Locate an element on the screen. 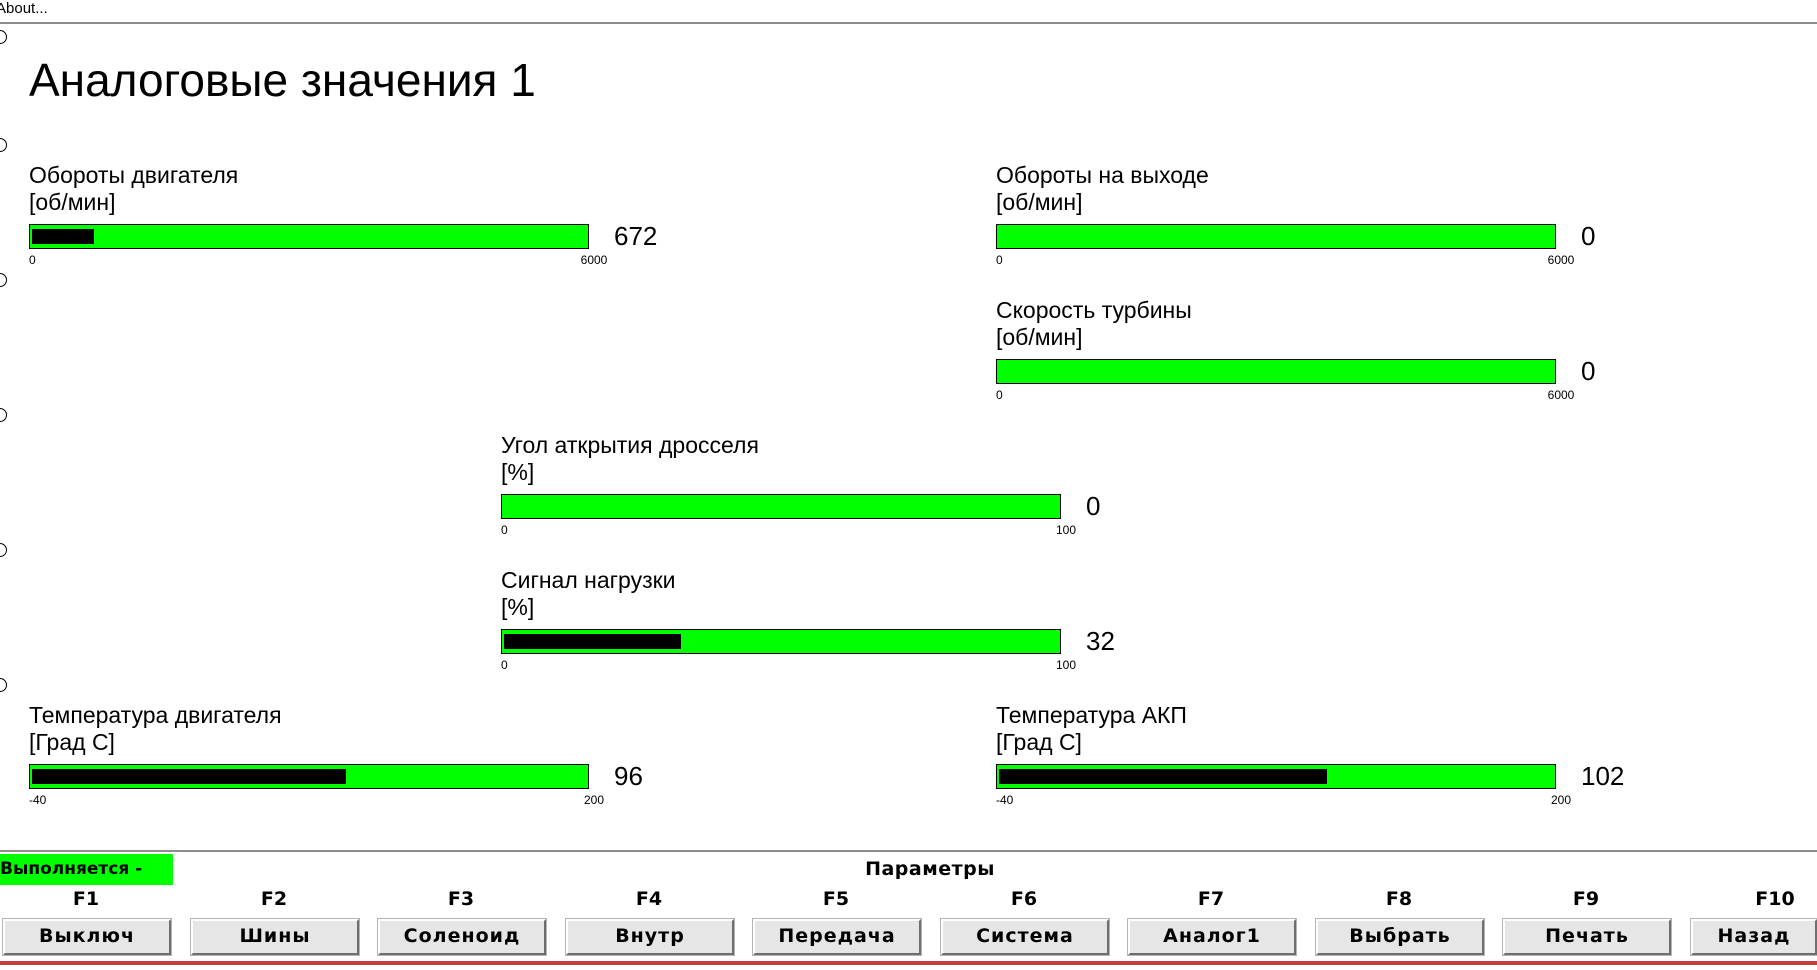 This screenshot has width=1817, height=970. system-button: Система is located at coordinates (1025, 937).